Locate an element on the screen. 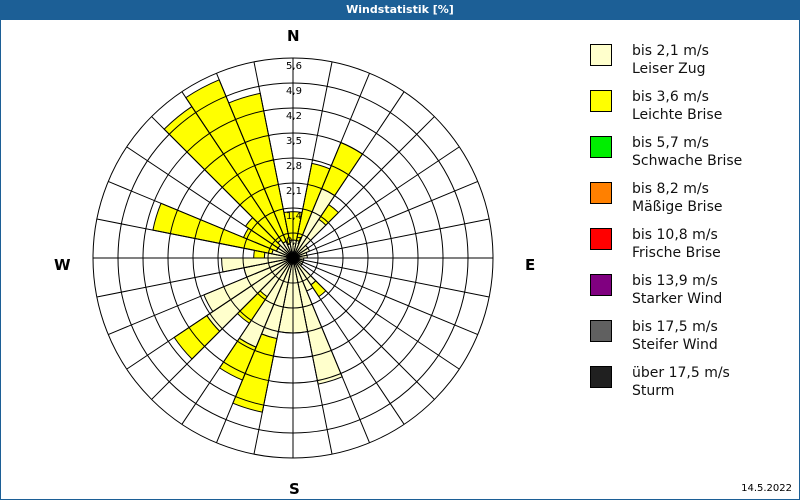  legend-item: bis 2,1 m/s Leiser Zug is located at coordinates (690, 65).